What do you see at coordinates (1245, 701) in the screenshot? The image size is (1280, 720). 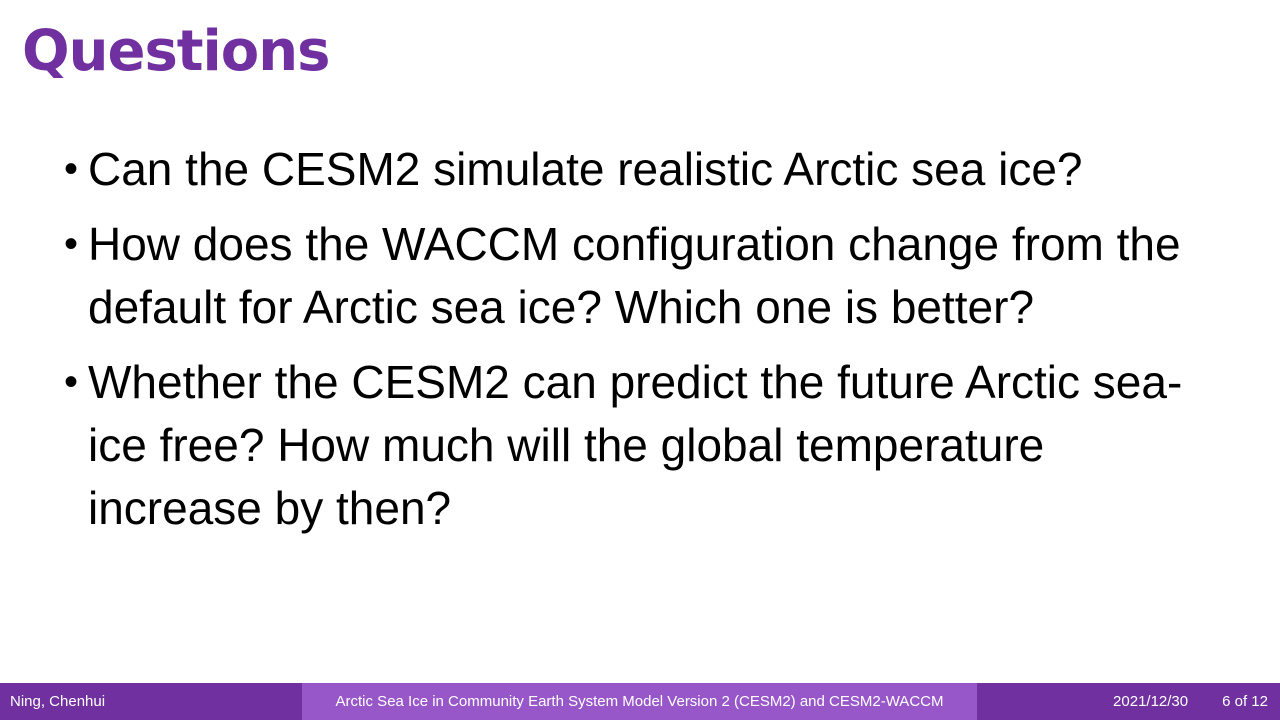 I see `footer-page-number: 6 of 12` at bounding box center [1245, 701].